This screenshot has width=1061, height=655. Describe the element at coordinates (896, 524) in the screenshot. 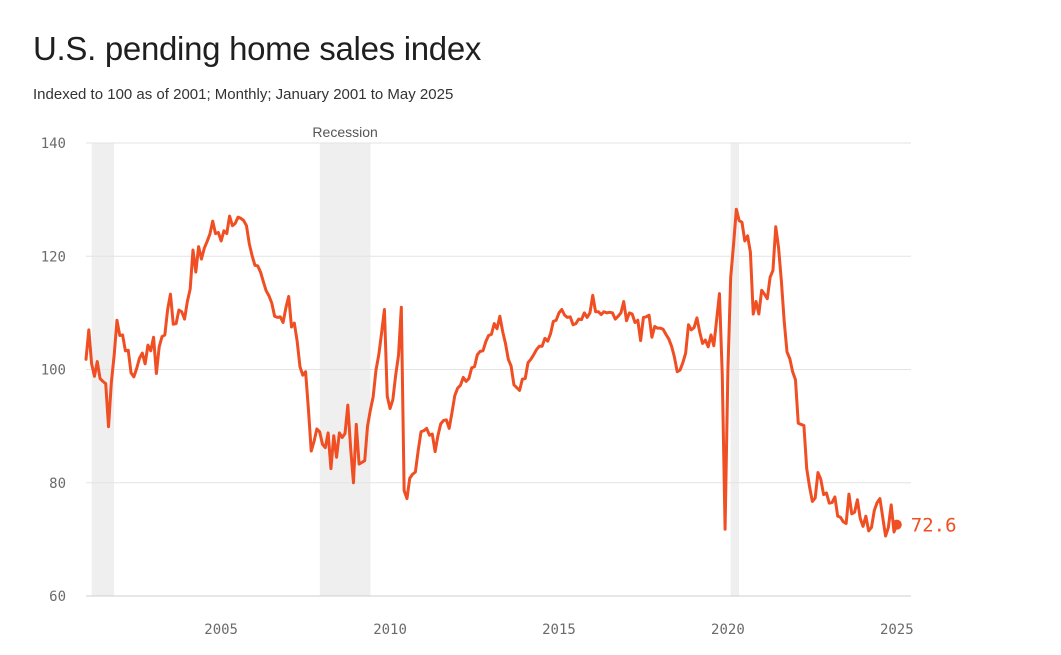

I see `end-point-marker` at that location.